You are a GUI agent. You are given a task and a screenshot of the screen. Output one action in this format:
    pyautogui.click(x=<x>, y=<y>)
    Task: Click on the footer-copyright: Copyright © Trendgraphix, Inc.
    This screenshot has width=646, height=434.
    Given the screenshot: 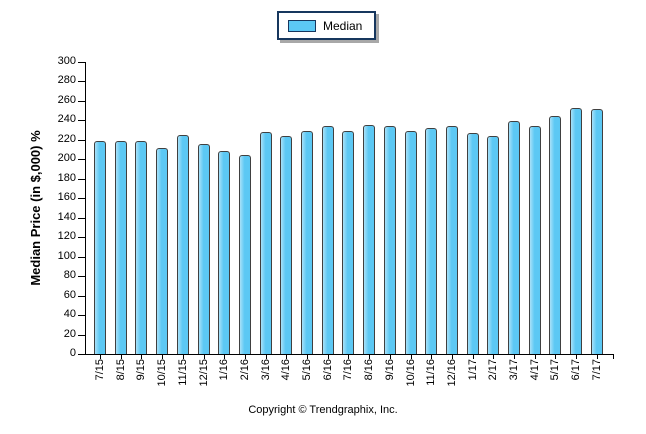 What is the action you would take?
    pyautogui.click(x=323, y=410)
    